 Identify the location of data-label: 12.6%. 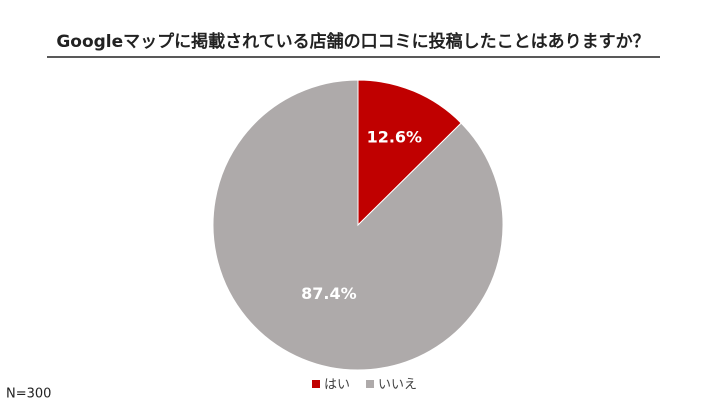
(395, 137).